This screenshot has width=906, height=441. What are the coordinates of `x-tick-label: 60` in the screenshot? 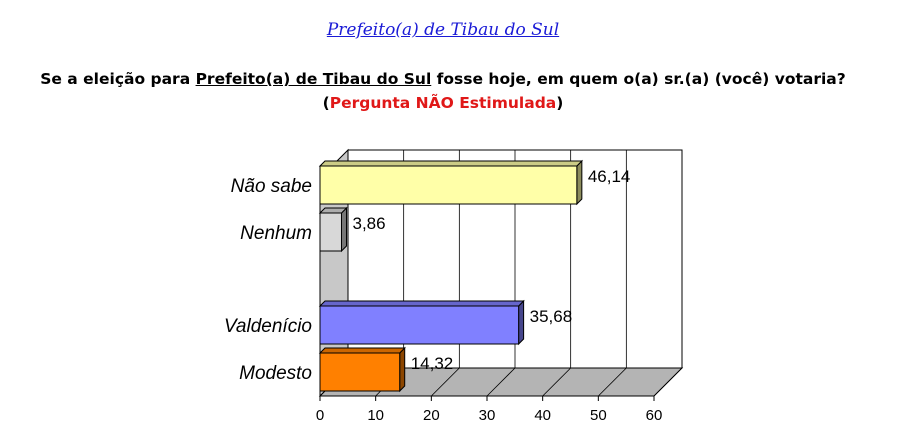 It's located at (654, 415).